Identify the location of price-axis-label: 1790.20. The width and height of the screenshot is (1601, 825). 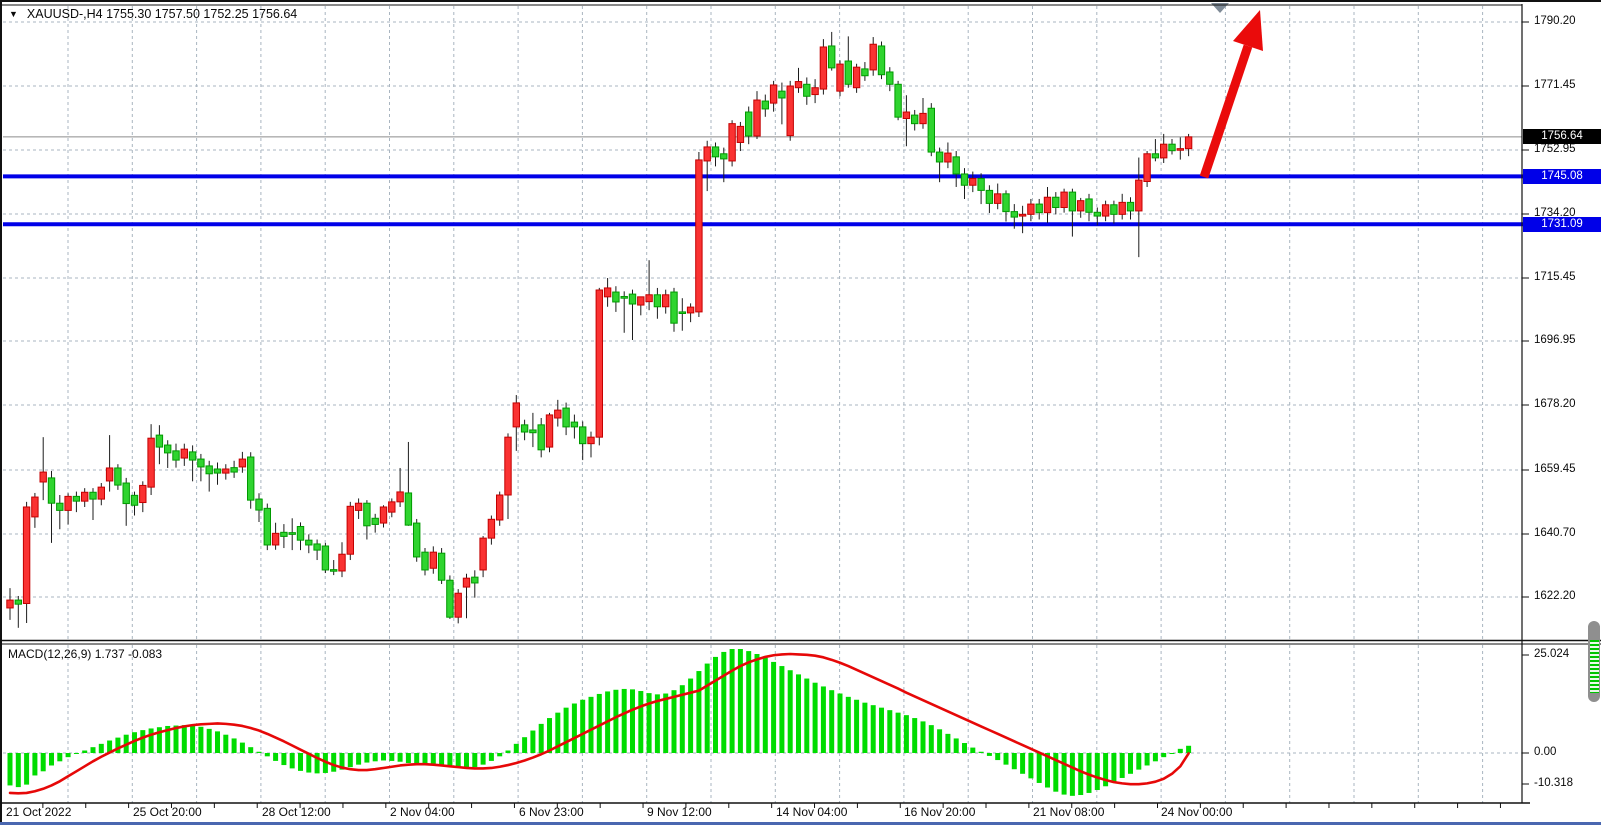
(1555, 21).